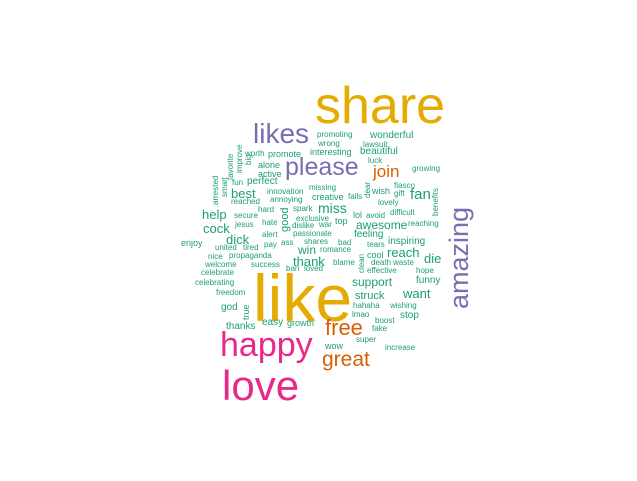 The height and width of the screenshot is (481, 637). What do you see at coordinates (286, 199) in the screenshot?
I see `word-annoying: annoying` at bounding box center [286, 199].